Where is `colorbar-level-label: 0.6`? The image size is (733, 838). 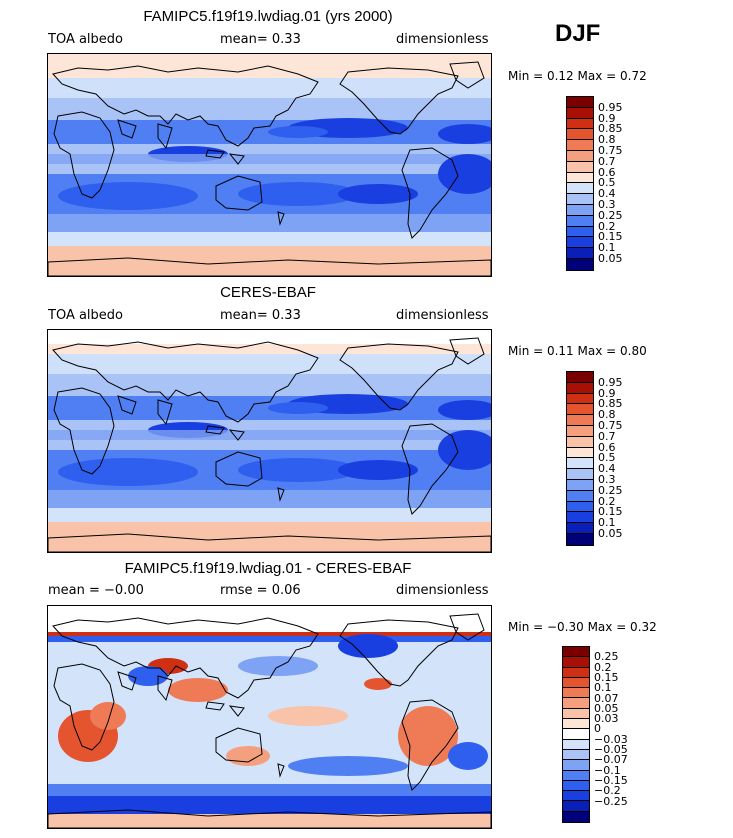 colorbar-level-label: 0.6 is located at coordinates (607, 172).